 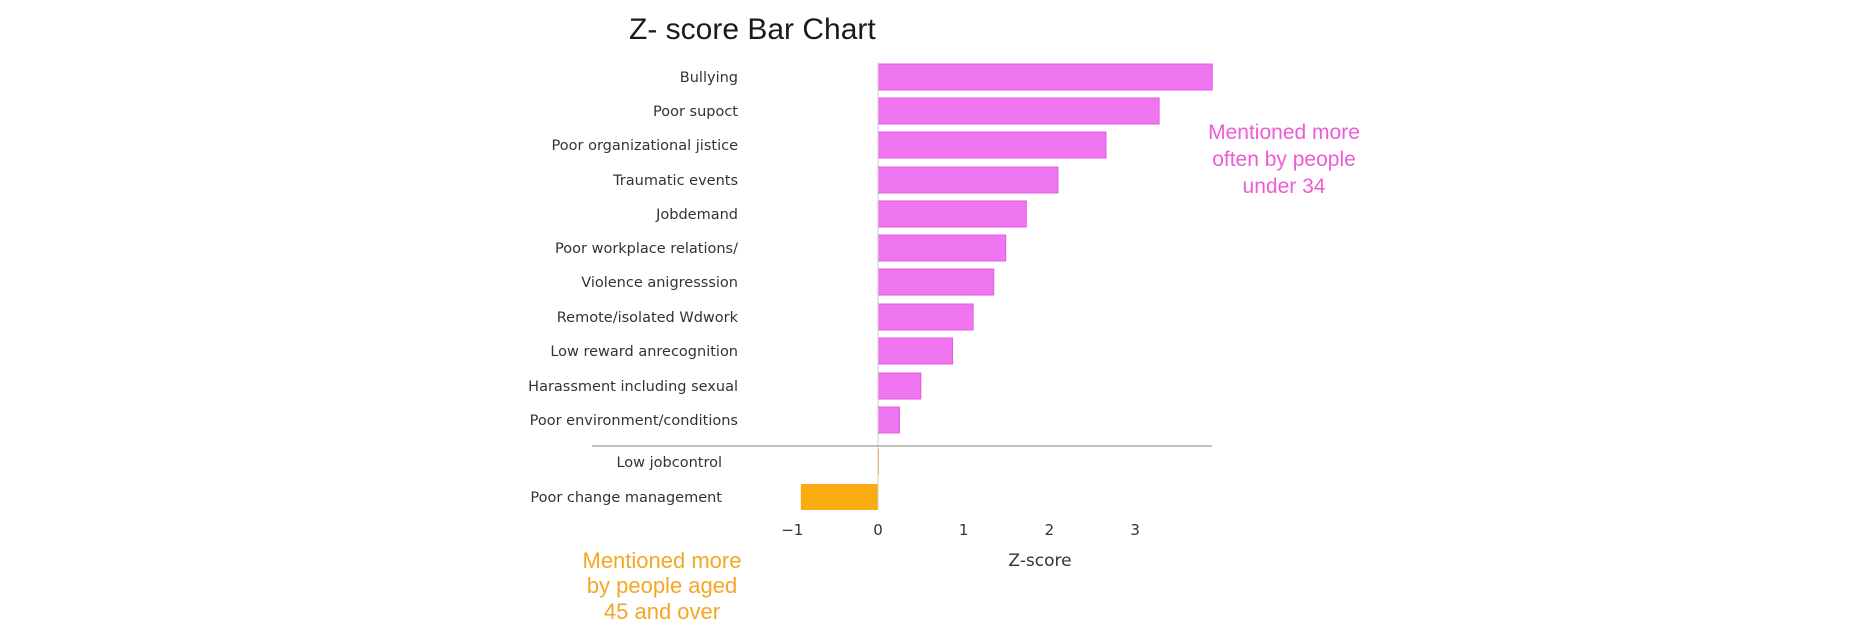 I want to click on category-label: Poor organizational jistice, so click(x=645, y=146).